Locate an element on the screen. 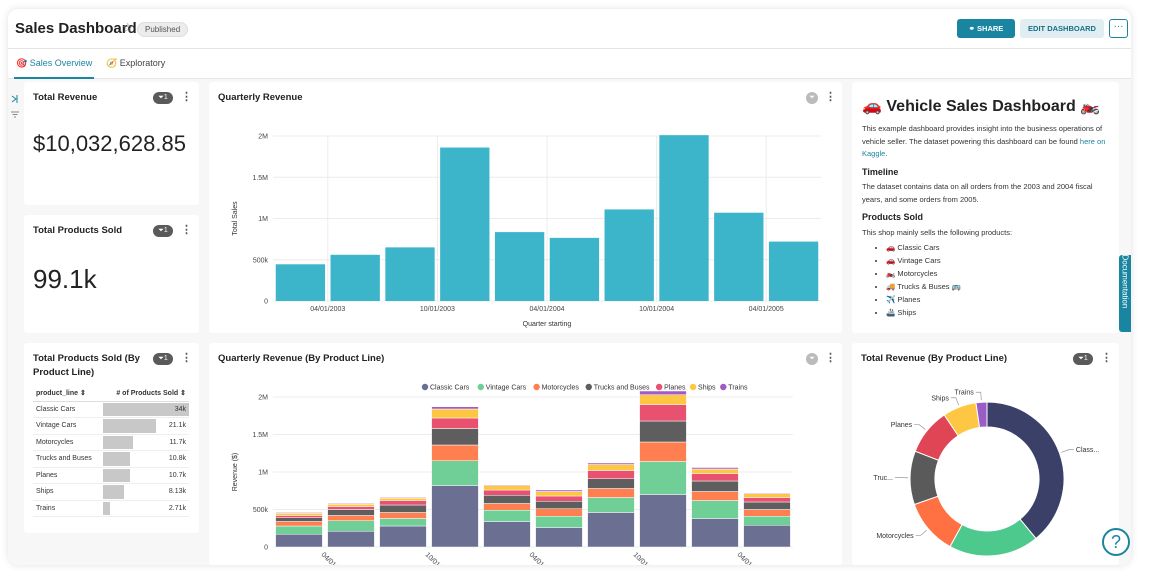 Image resolution: width=1155 pixels, height=584 pixels. column-header-products-sold: # of Products Sold ⇕ is located at coordinates (146, 394).